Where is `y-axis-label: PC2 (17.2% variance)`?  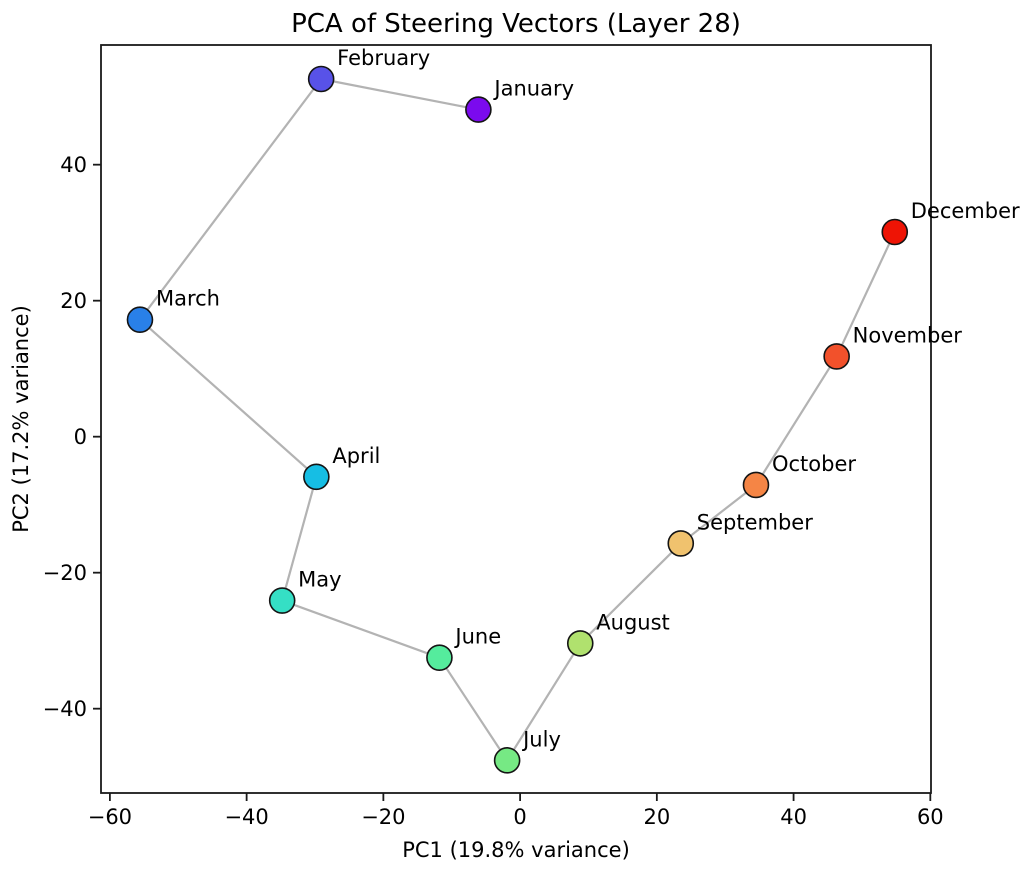
y-axis-label: PC2 (17.2% variance) is located at coordinates (21, 419).